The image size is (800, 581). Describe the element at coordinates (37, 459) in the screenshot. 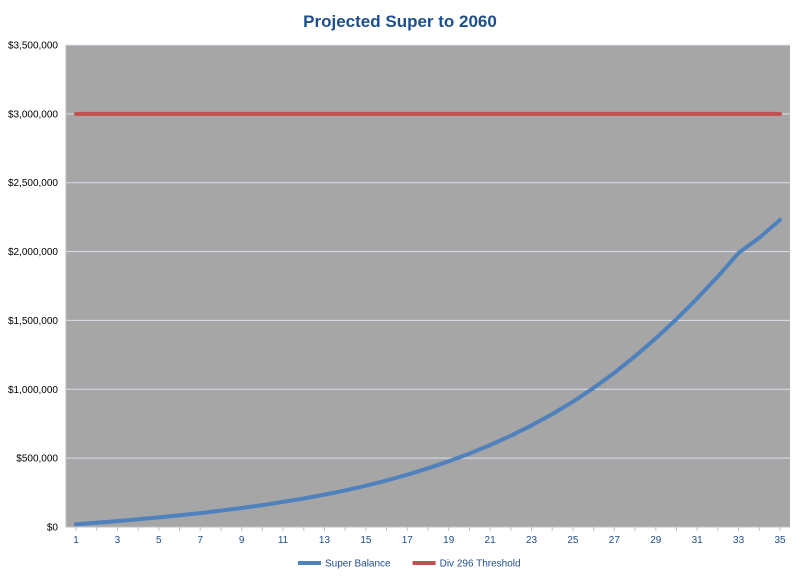

I see `y-tick-label: $500,000` at that location.